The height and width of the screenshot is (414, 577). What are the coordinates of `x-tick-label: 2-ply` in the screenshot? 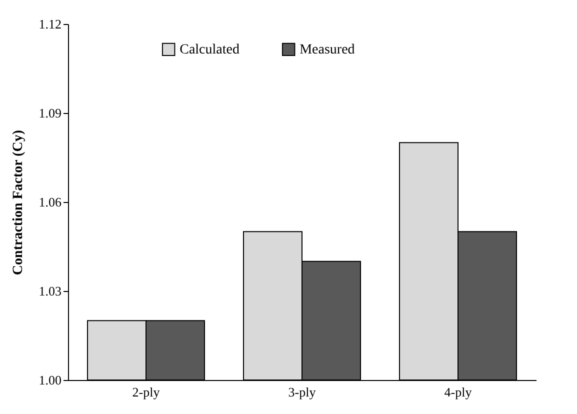 It's located at (146, 392).